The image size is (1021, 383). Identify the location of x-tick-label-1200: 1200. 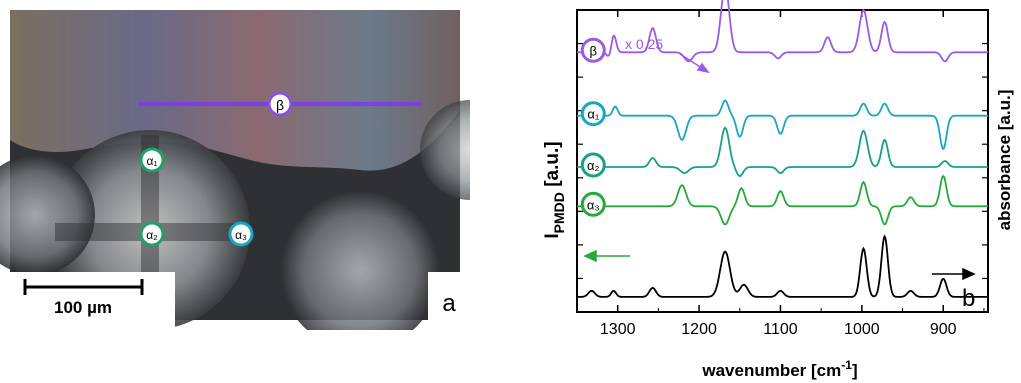
(699, 329).